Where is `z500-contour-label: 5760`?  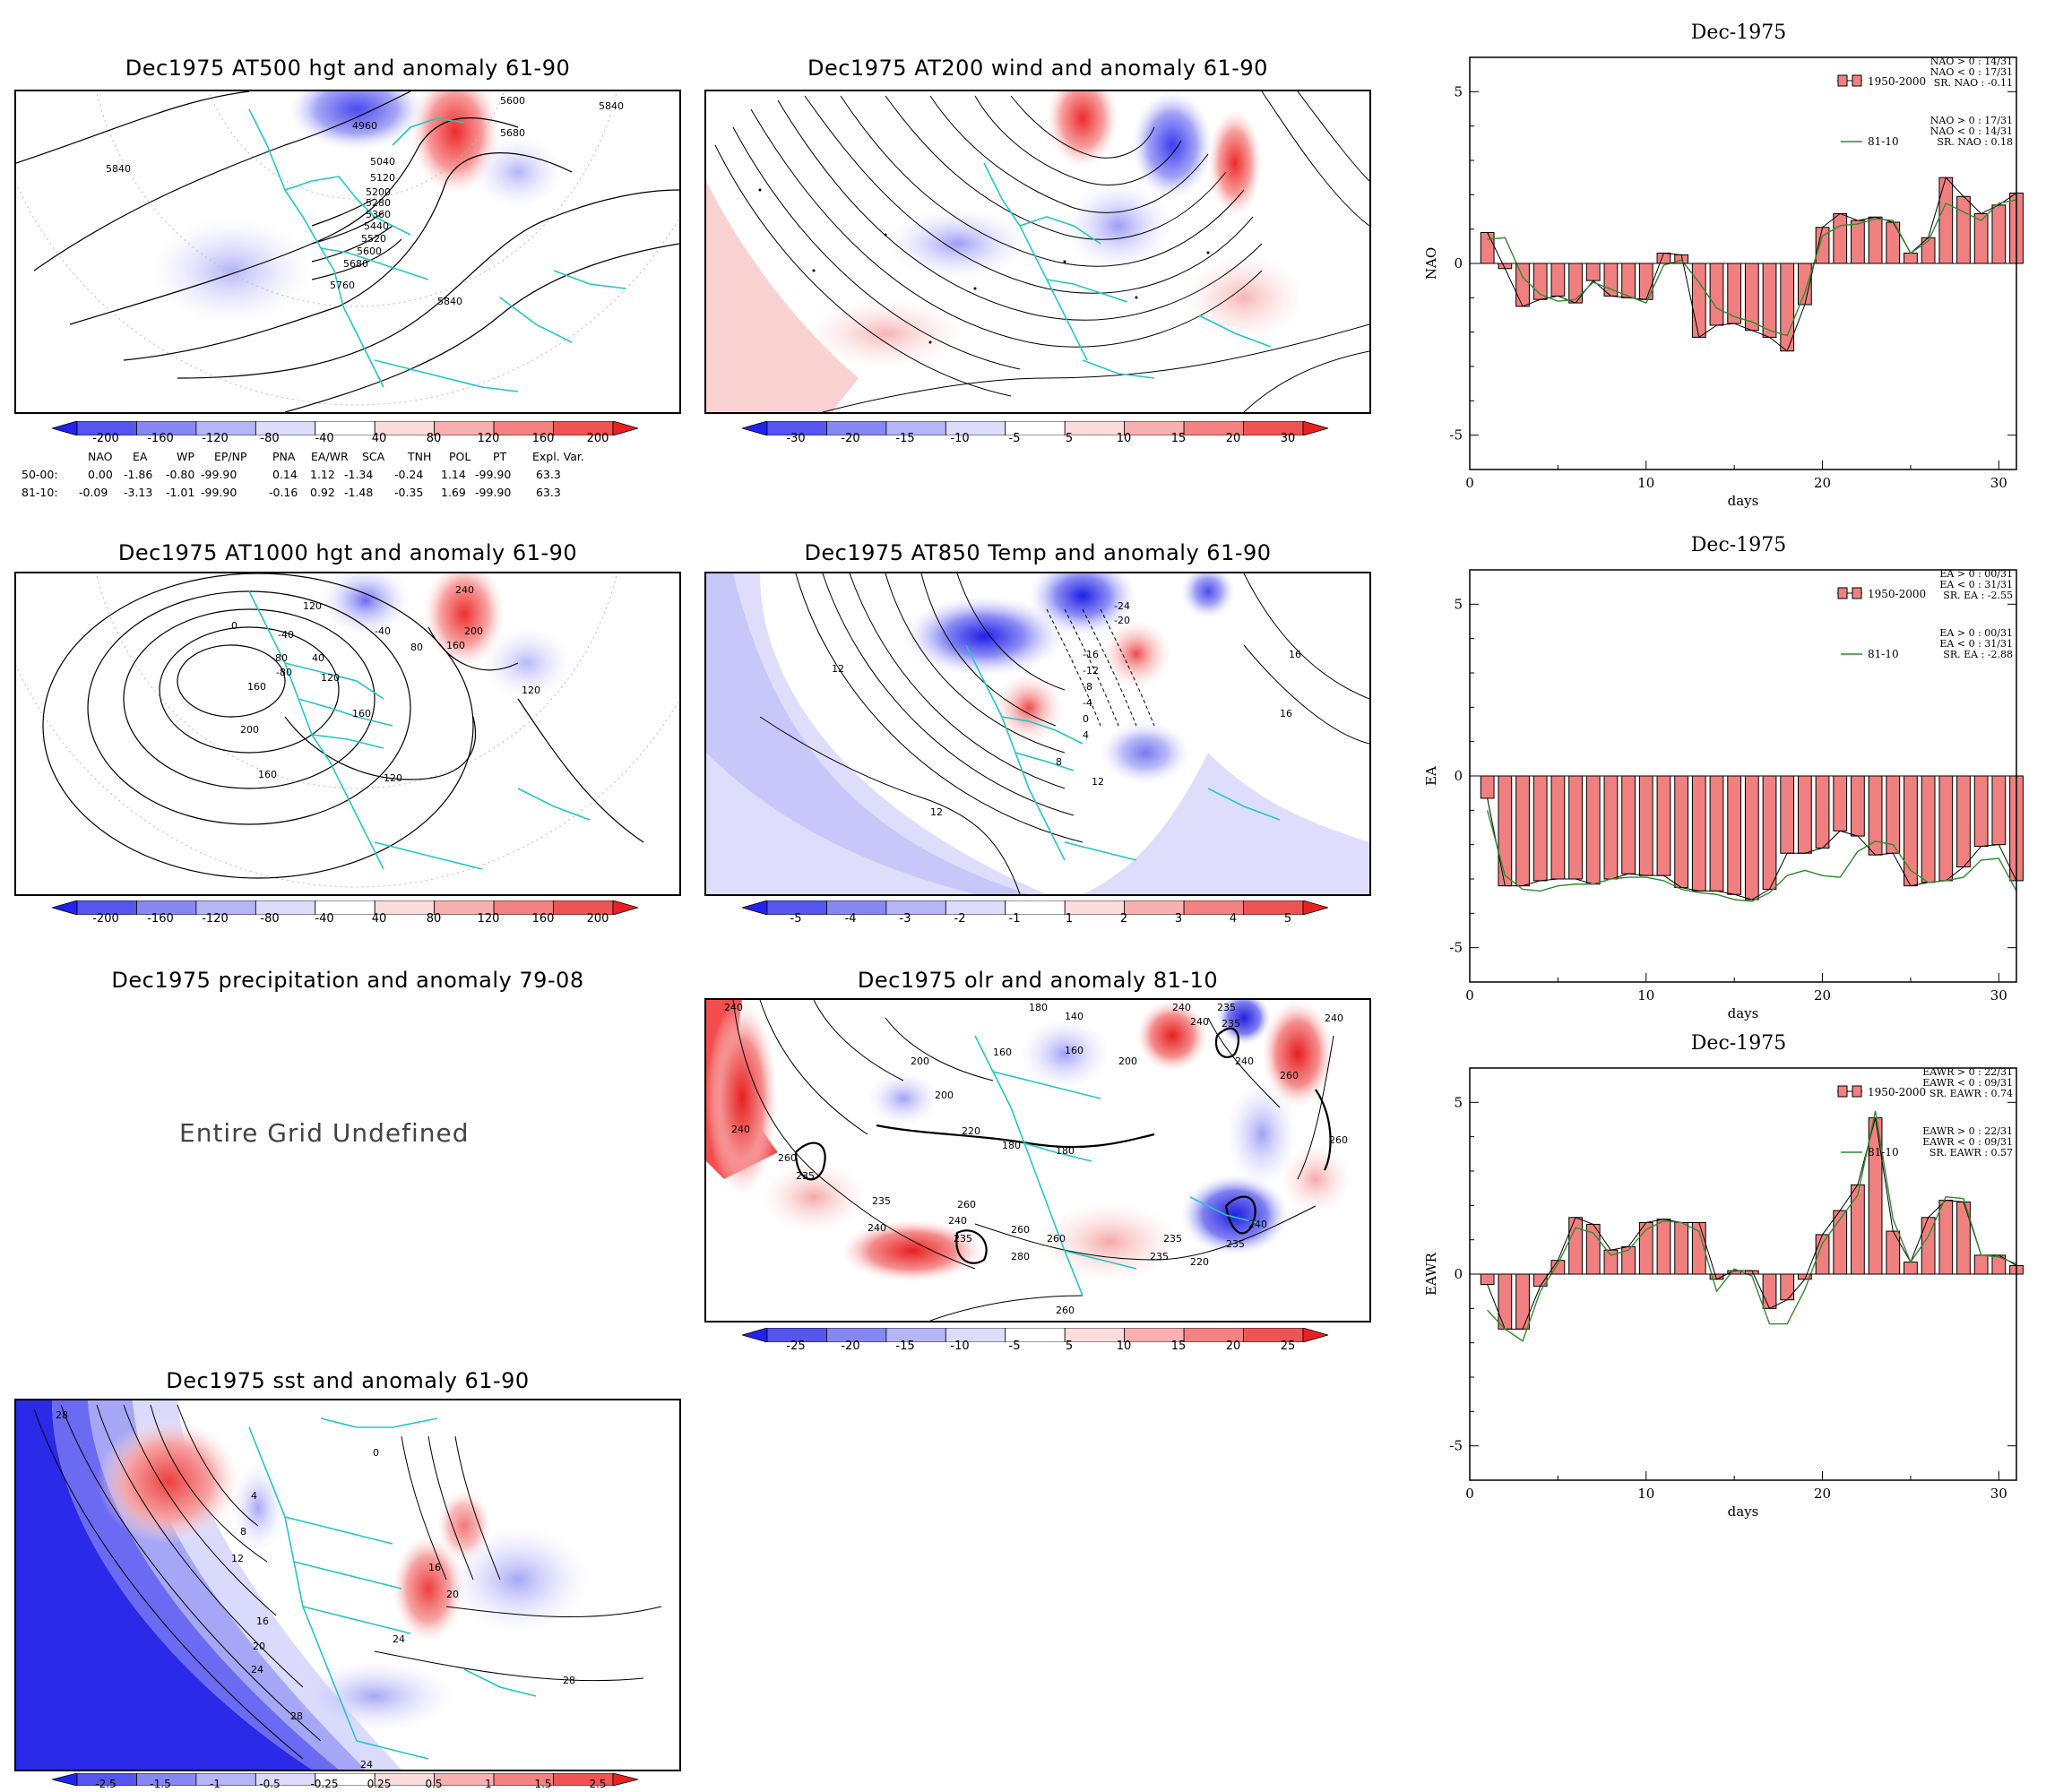 z500-contour-label: 5760 is located at coordinates (342, 286).